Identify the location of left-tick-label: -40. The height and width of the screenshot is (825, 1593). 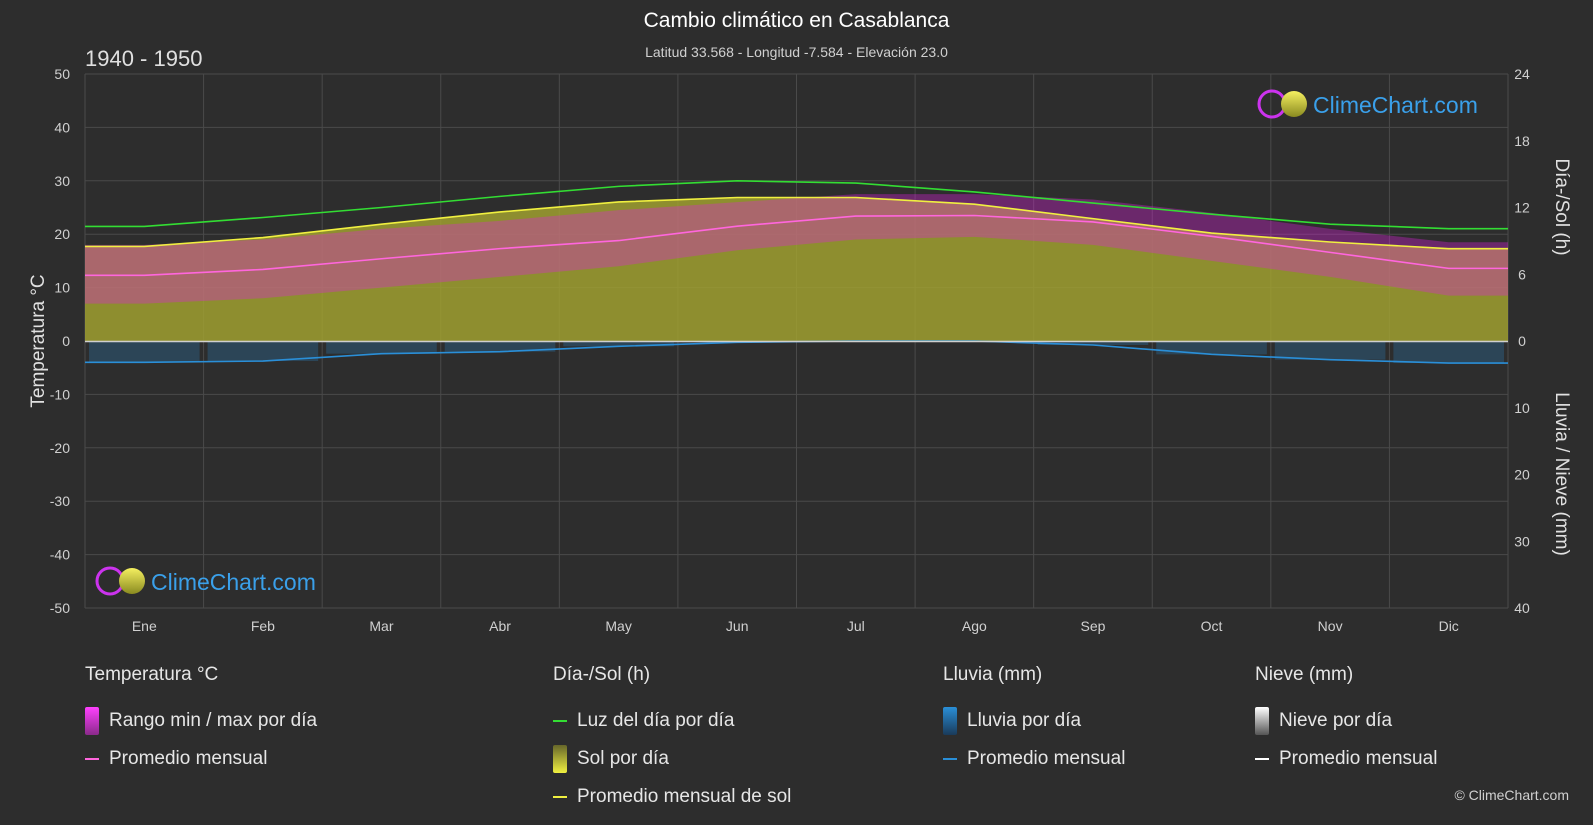
(60, 555).